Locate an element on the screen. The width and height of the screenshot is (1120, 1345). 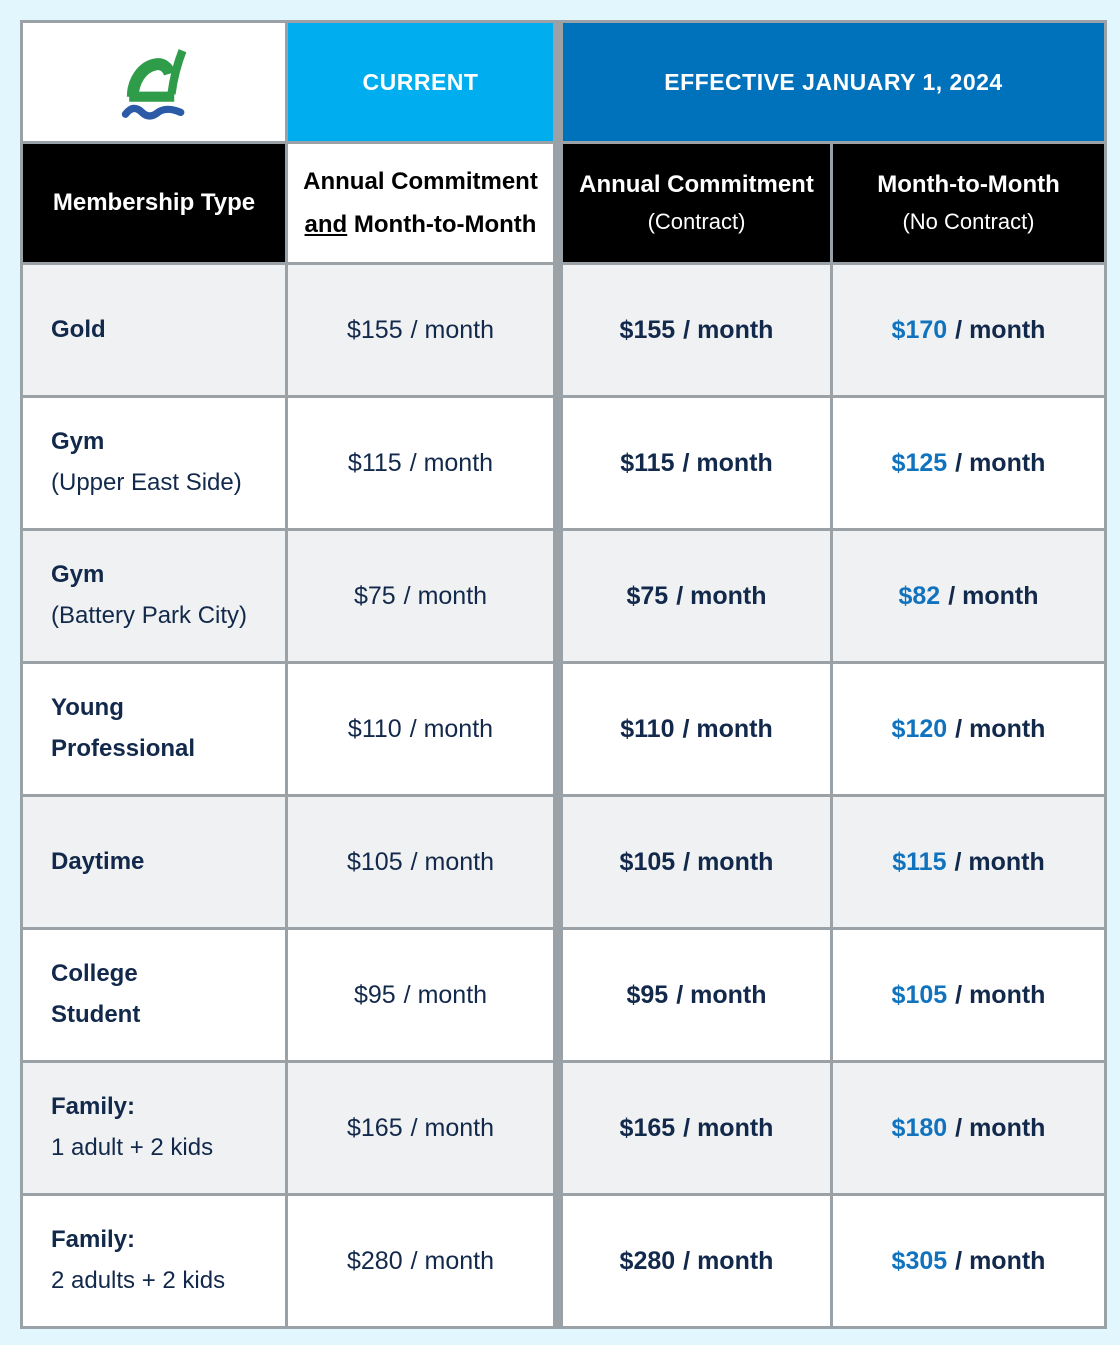
current-price-cell: $280/ month is located at coordinates (420, 1261).